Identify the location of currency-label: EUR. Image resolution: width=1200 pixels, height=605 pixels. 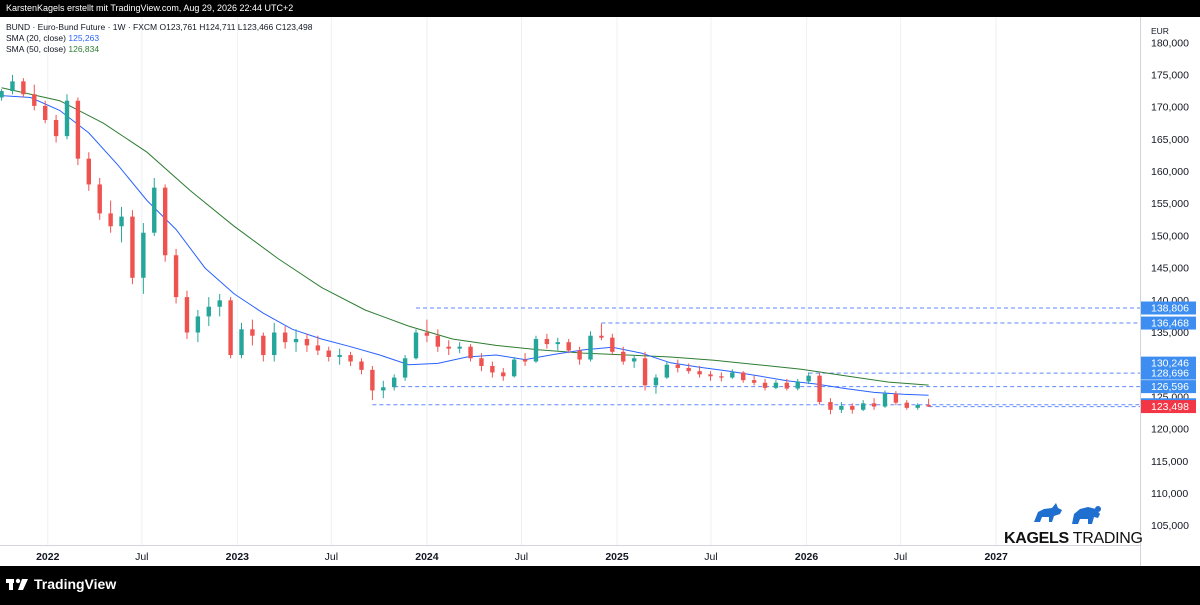
(1160, 31).